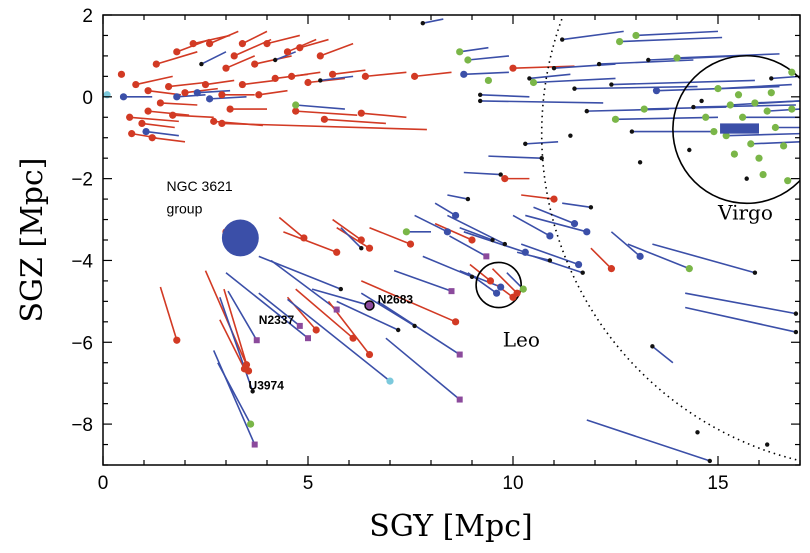 This screenshot has height=553, width=810. Describe the element at coordinates (267, 385) in the screenshot. I see `galaxy-label-u3974: U3974` at that location.